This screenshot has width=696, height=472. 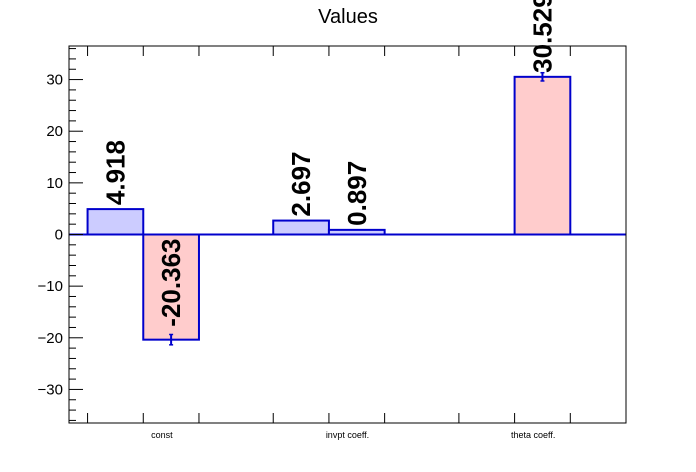 I want to click on data-label-0: 4.918, so click(x=115, y=172).